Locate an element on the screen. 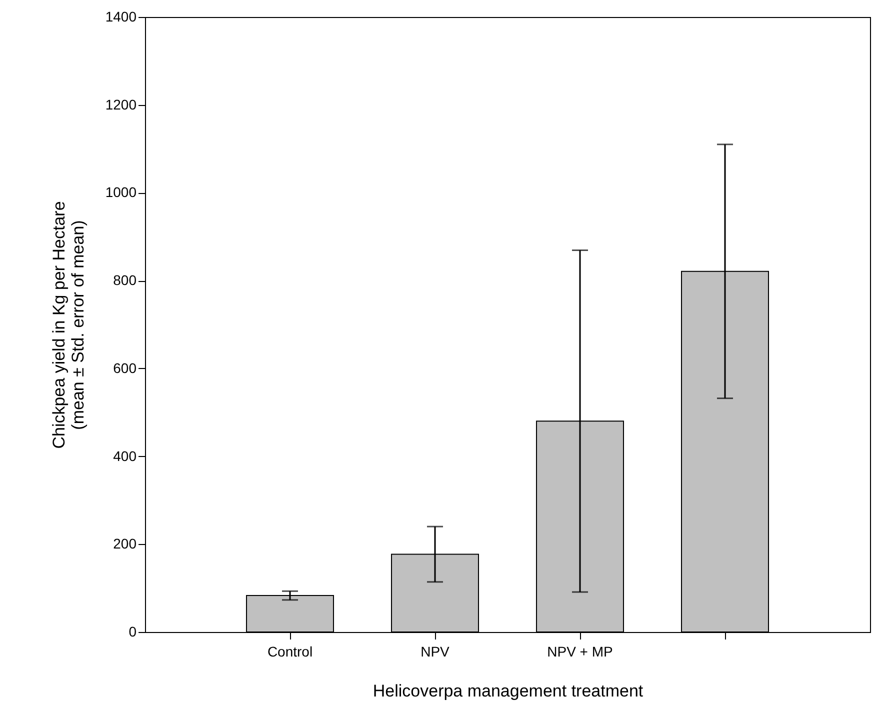 The image size is (878, 719). y-tick-label: 1200 is located at coordinates (121, 104).